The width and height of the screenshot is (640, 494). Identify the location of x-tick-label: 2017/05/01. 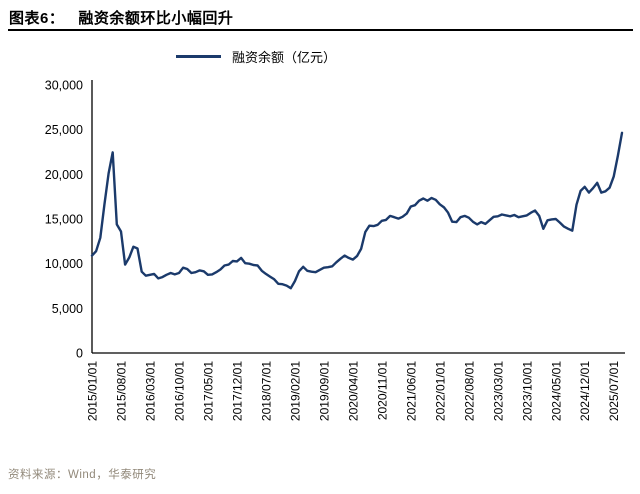
(208, 391).